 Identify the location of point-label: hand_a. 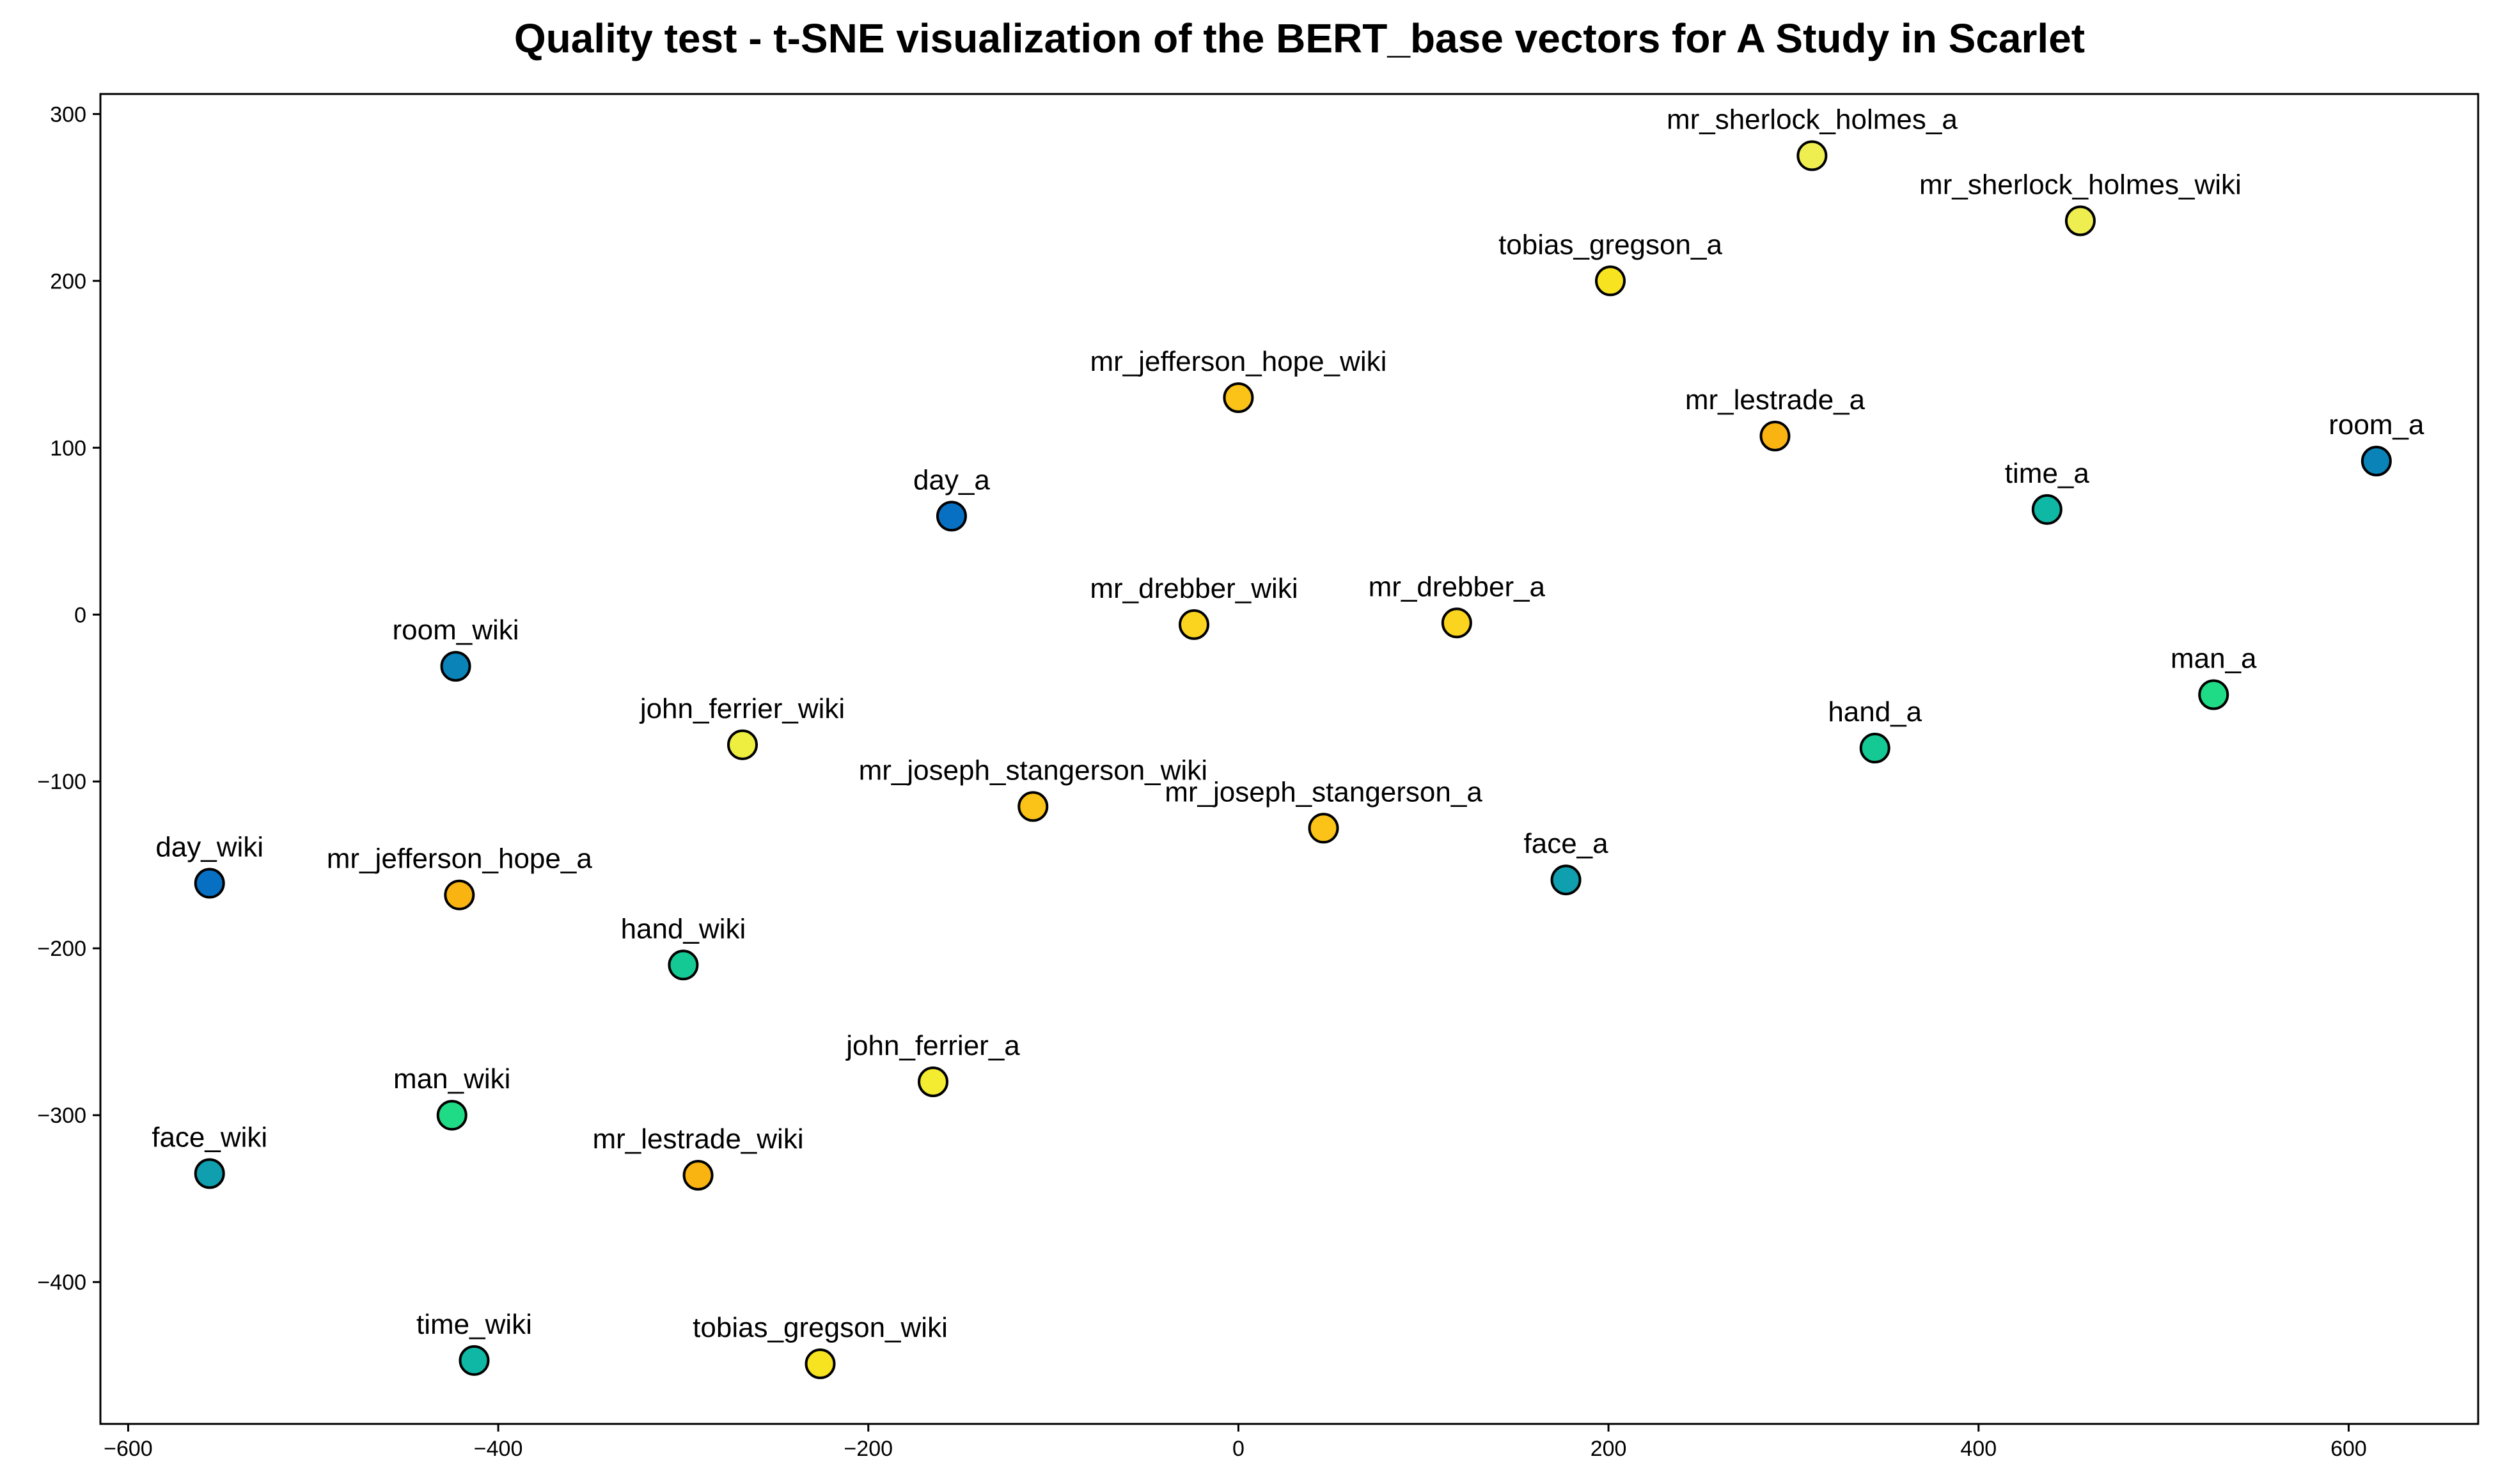
(1875, 712).